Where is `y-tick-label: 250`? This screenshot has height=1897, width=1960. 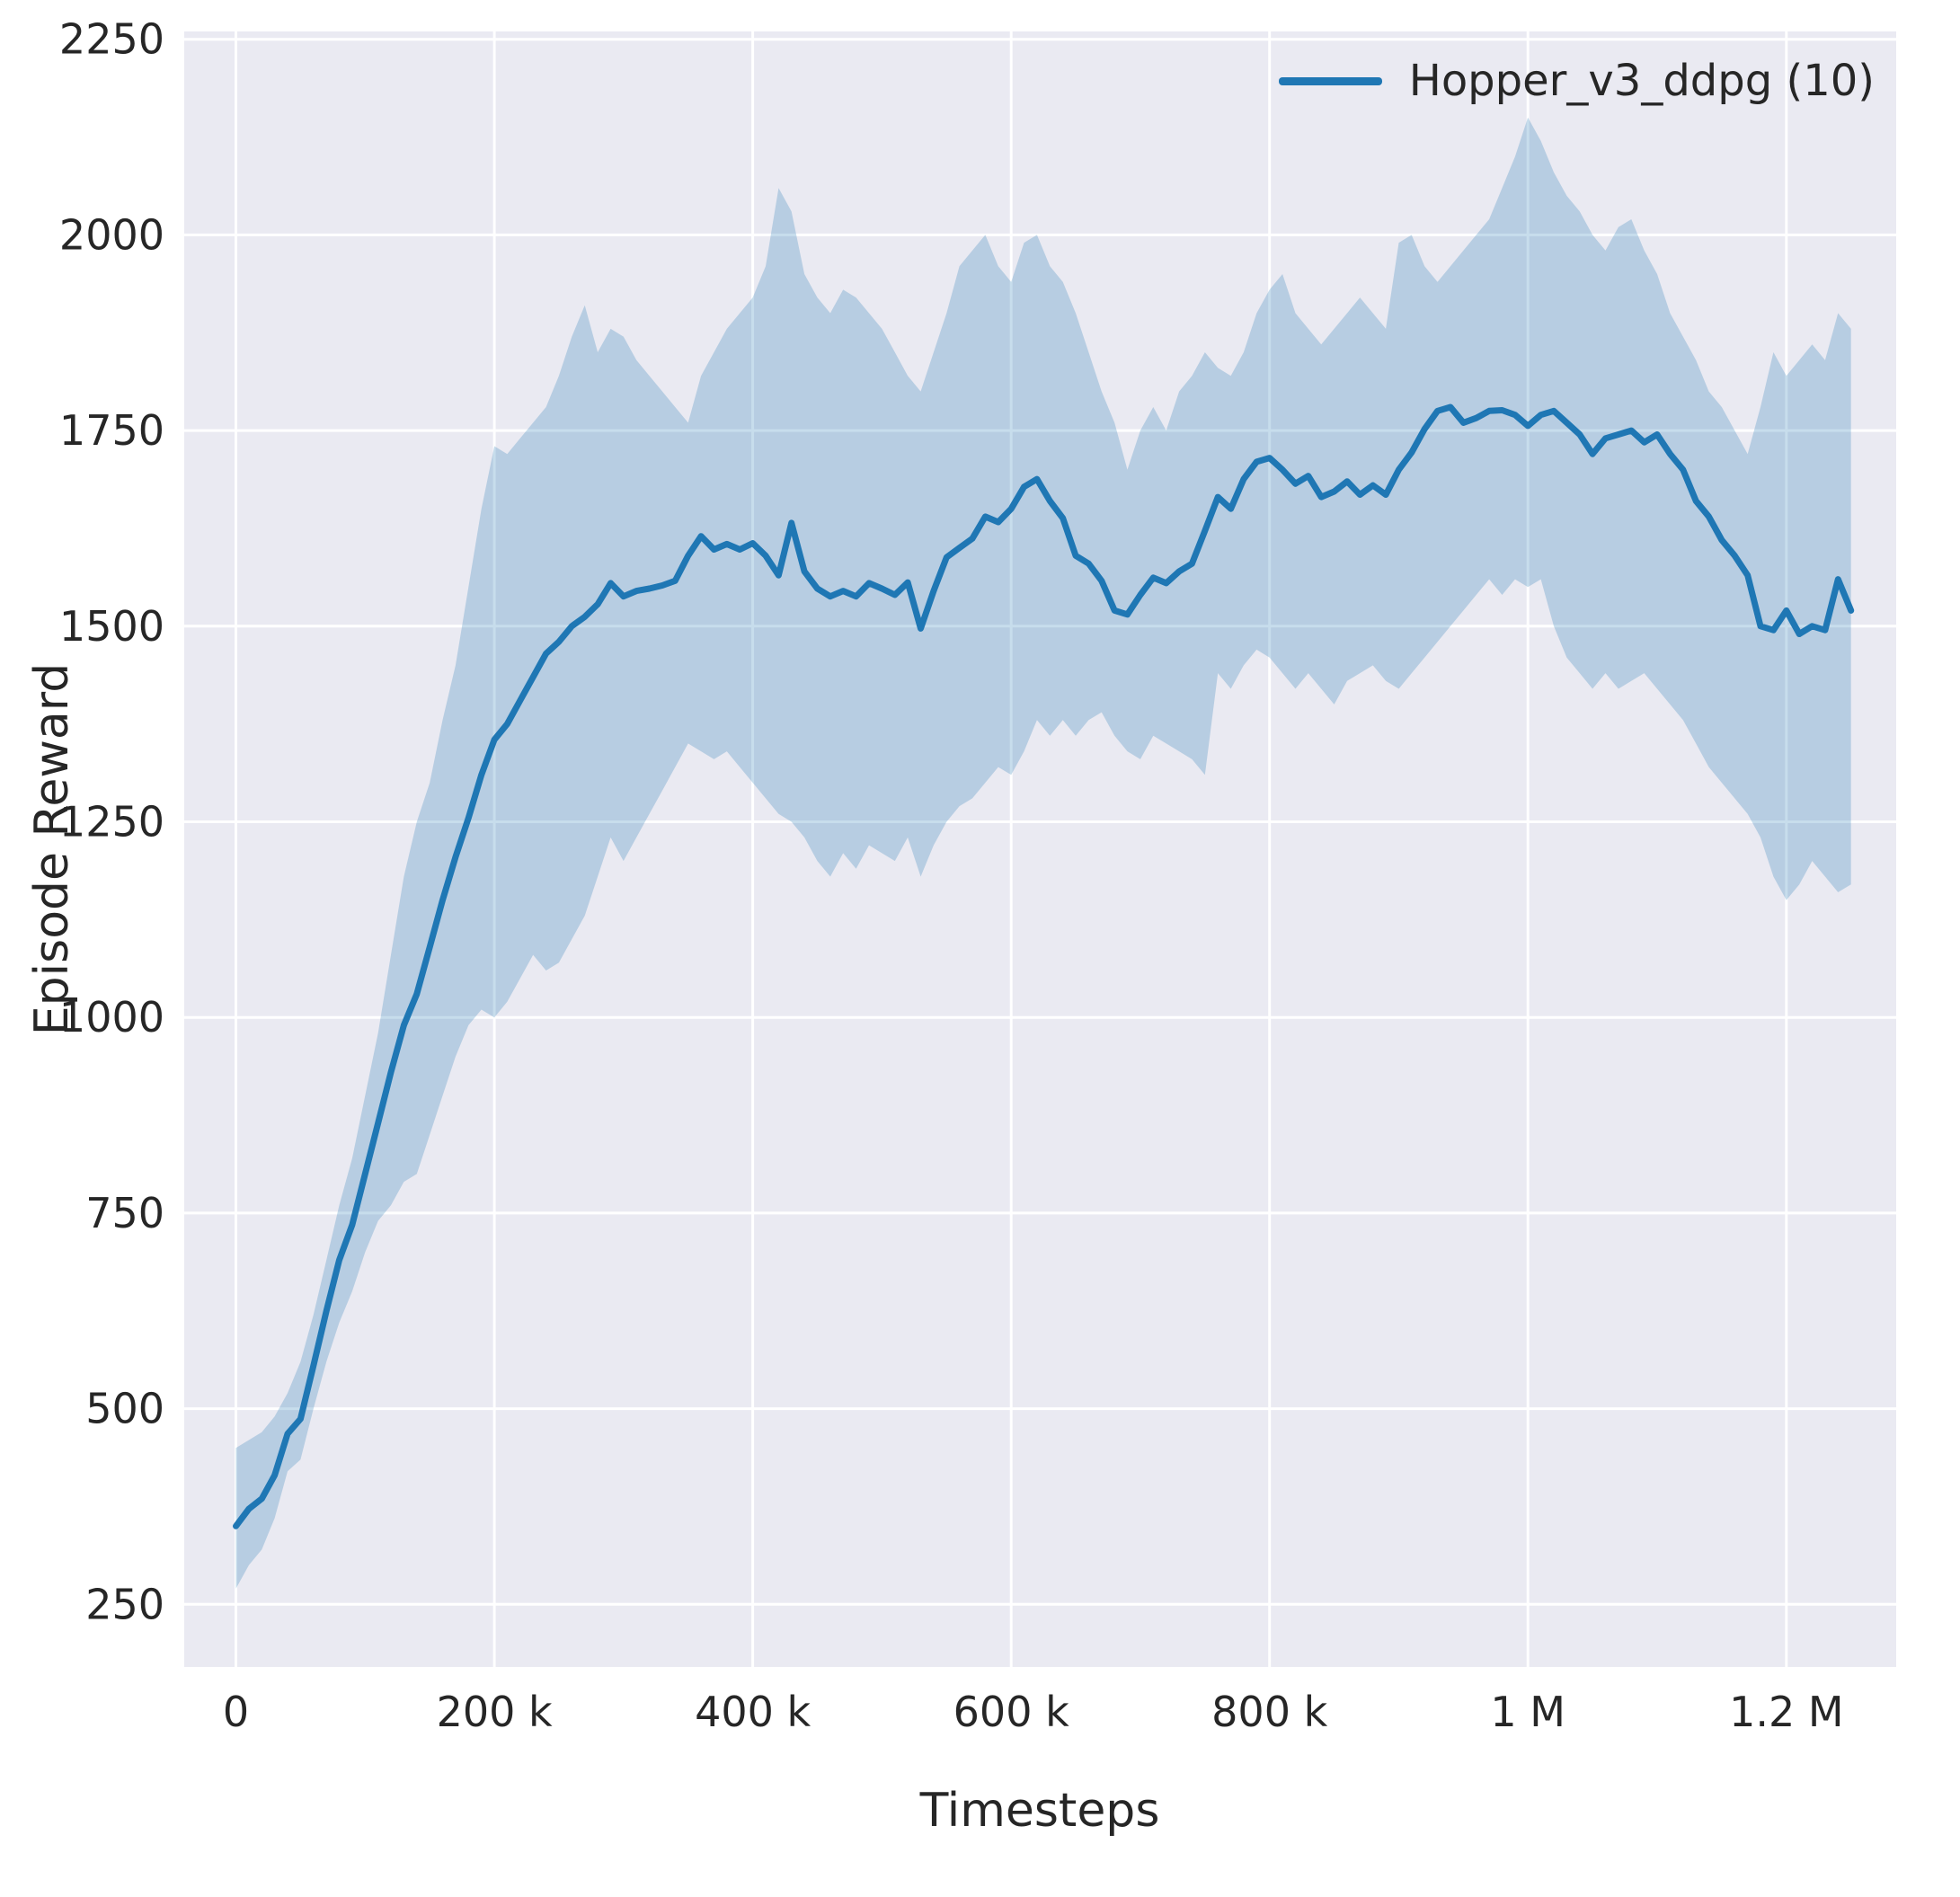
y-tick-label: 250 is located at coordinates (125, 1604).